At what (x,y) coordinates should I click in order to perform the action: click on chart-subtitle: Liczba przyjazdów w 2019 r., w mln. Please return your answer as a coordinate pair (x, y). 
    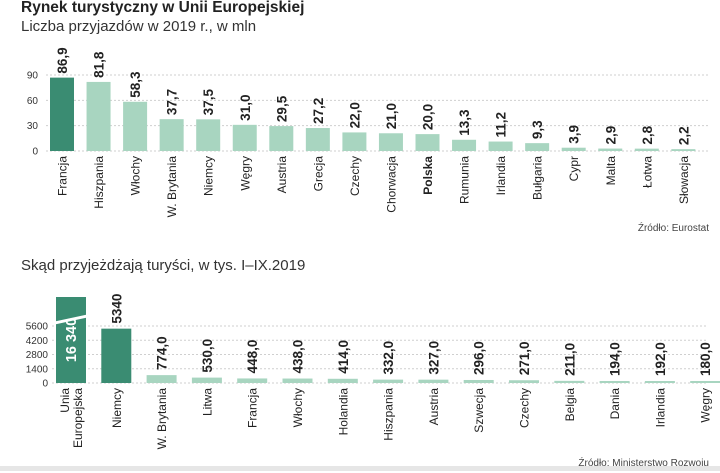
    Looking at the image, I should click on (139, 26).